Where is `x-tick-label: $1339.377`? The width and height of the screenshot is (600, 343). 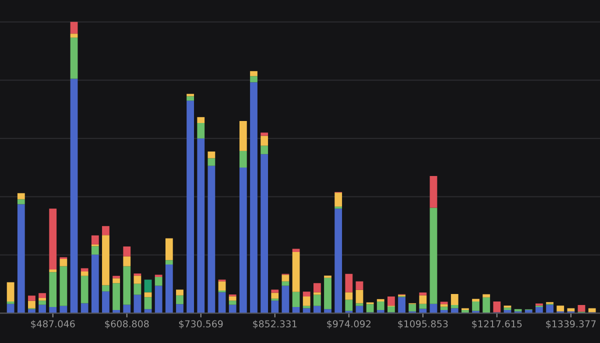
x-tick-label: $1339.377 is located at coordinates (571, 324).